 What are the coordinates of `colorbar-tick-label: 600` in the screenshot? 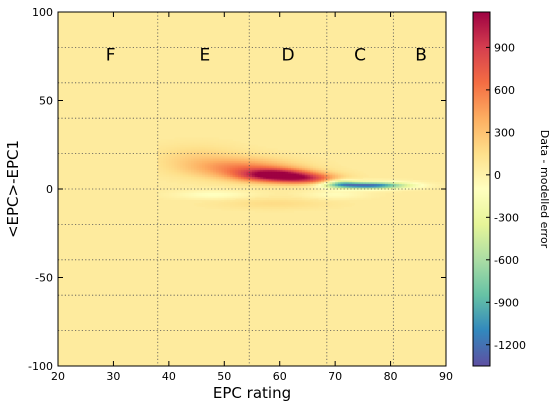 It's located at (504, 90).